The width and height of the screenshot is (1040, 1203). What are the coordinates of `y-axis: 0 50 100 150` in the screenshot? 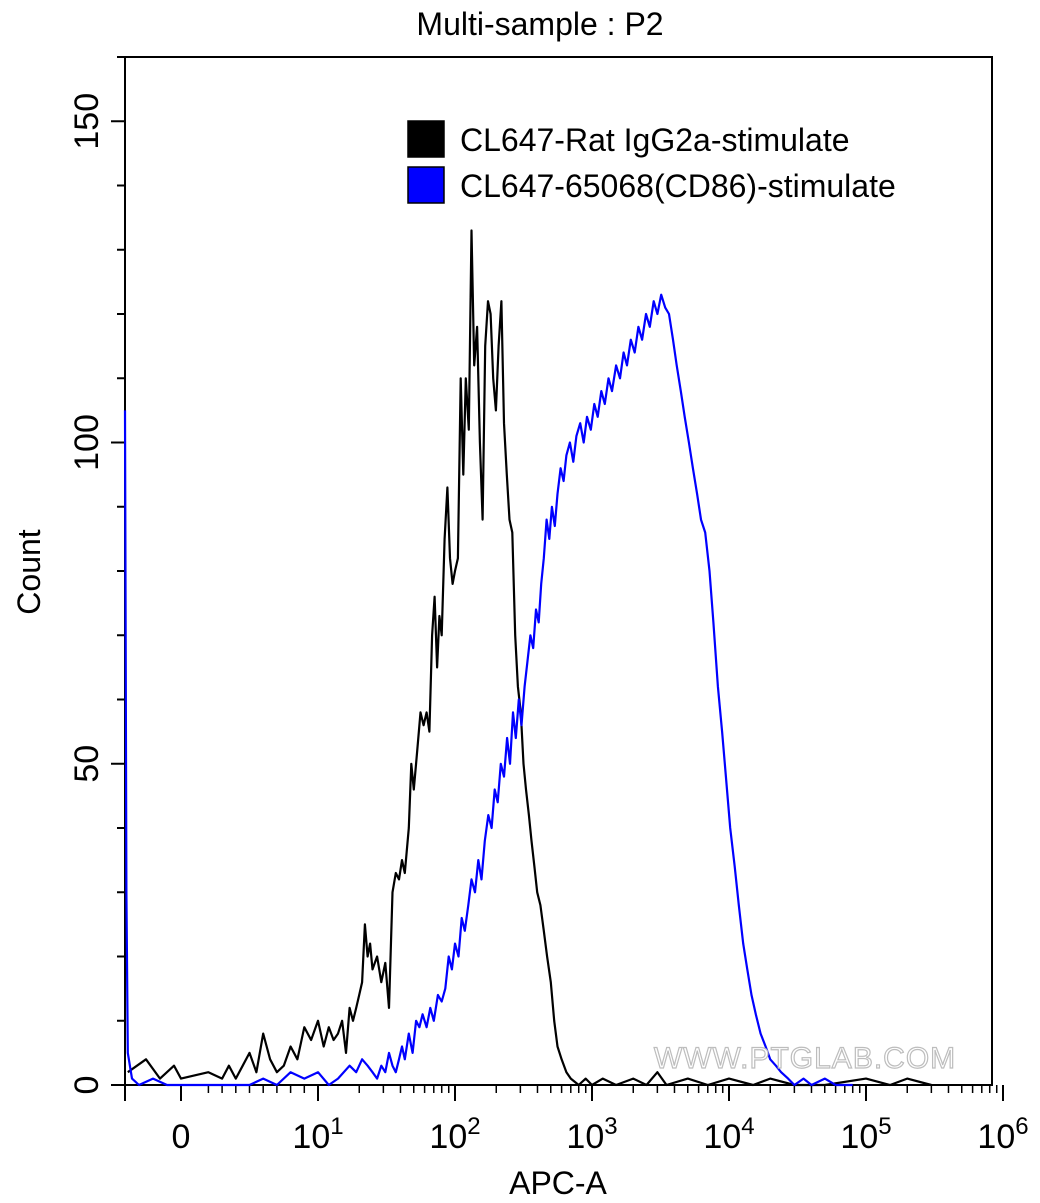 It's located at (96, 575).